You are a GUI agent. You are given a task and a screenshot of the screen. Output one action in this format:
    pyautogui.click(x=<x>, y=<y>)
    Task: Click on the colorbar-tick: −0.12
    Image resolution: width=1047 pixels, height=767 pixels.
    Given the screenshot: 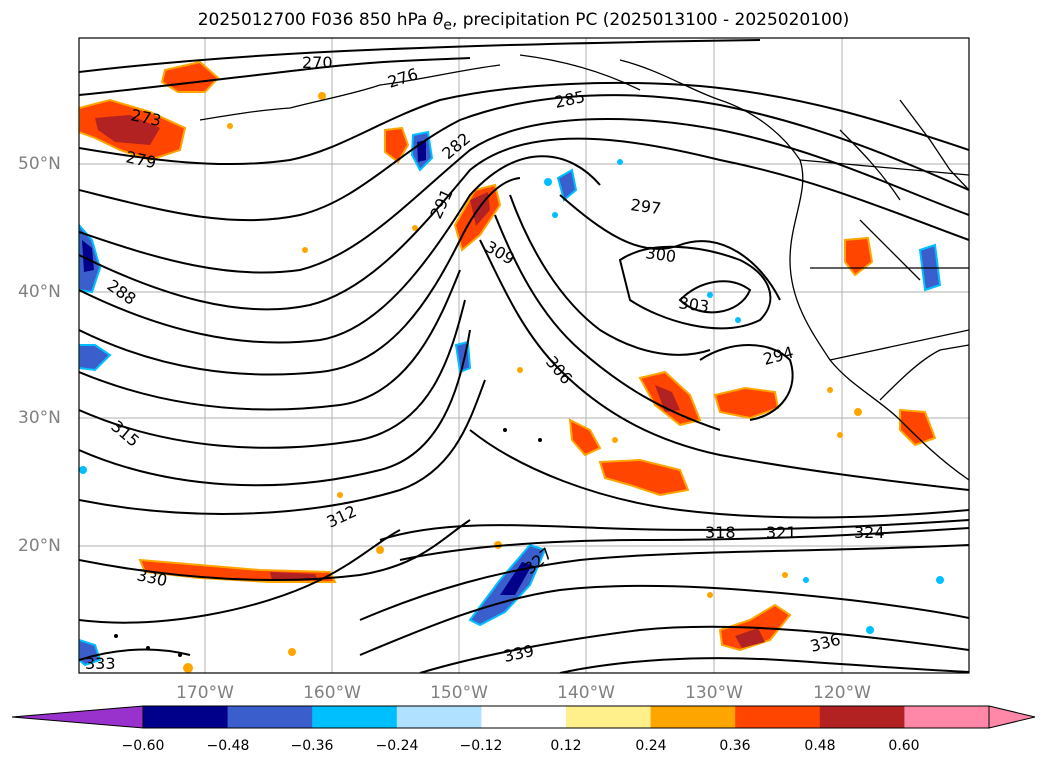 What is the action you would take?
    pyautogui.click(x=481, y=746)
    